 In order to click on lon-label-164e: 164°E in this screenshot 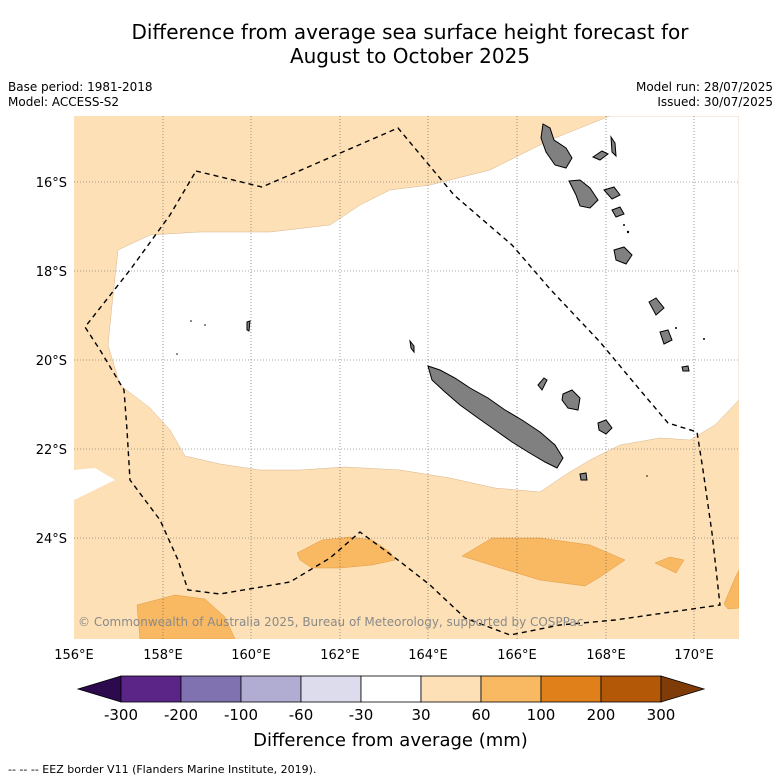, I will do `click(428, 655)`.